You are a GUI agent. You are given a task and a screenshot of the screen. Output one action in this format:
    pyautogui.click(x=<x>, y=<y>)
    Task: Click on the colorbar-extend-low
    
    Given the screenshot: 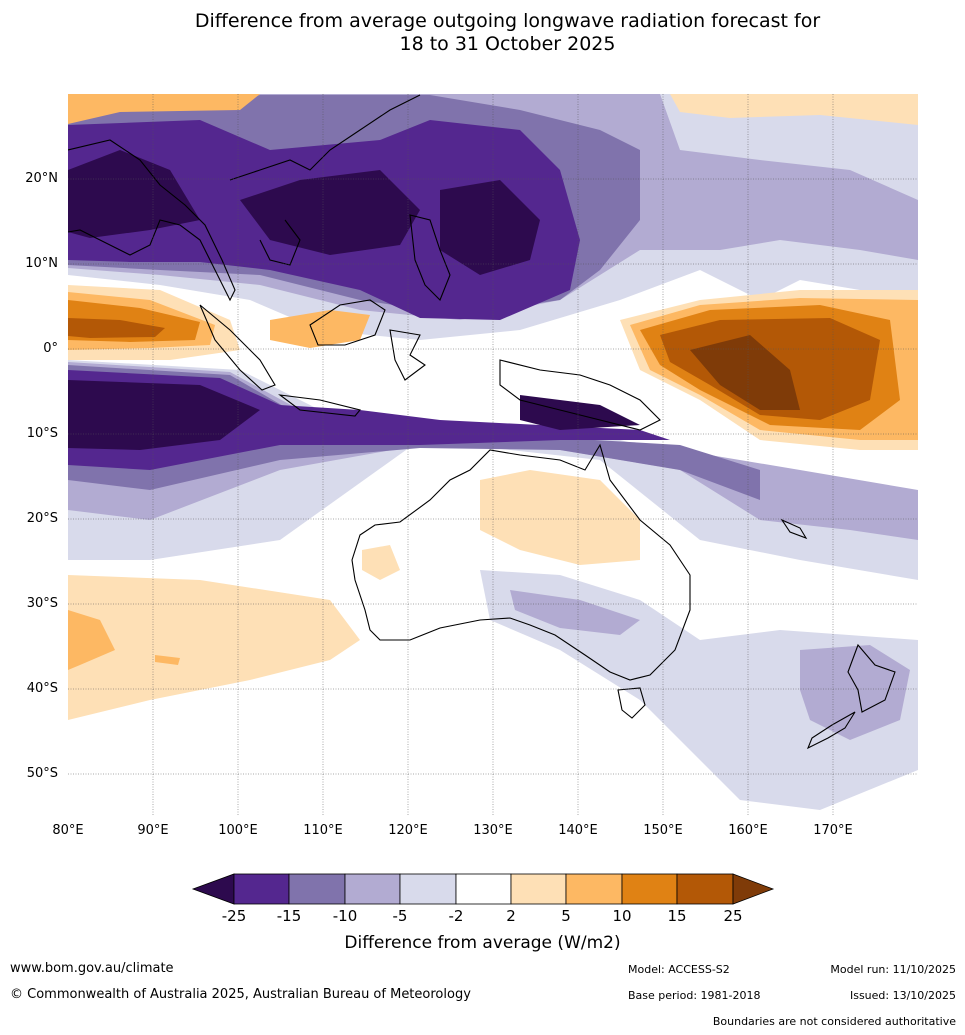 What is the action you would take?
    pyautogui.click(x=213, y=889)
    